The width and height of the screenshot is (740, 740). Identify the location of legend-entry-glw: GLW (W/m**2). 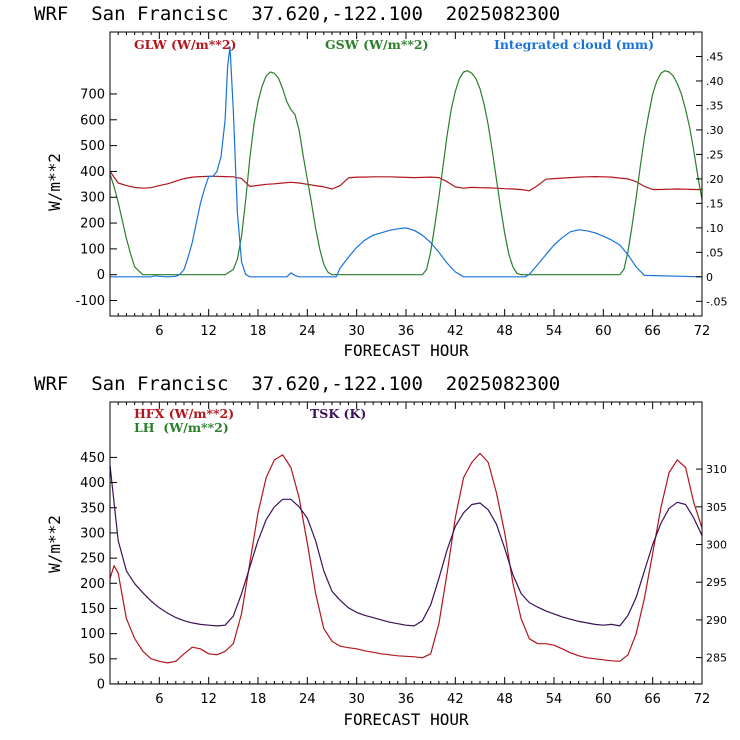
(185, 44).